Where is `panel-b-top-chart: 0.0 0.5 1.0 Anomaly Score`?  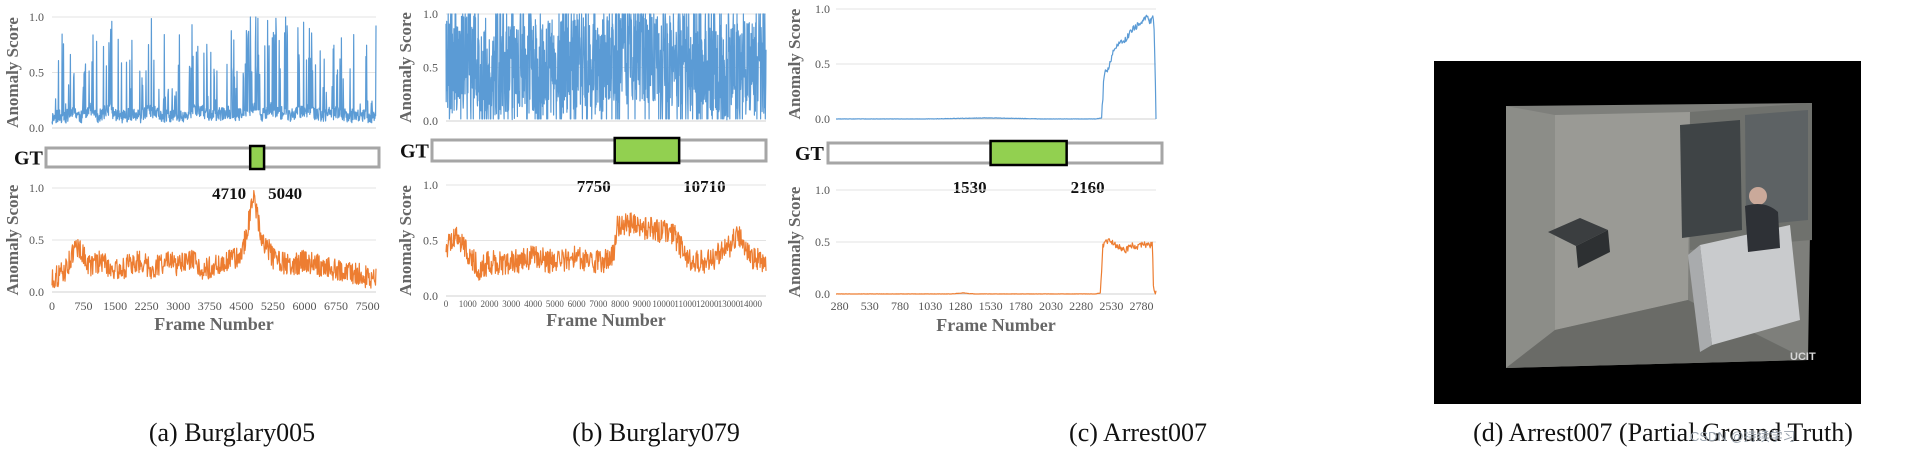 panel-b-top-chart: 0.0 0.5 1.0 Anomaly Score is located at coordinates (581, 67).